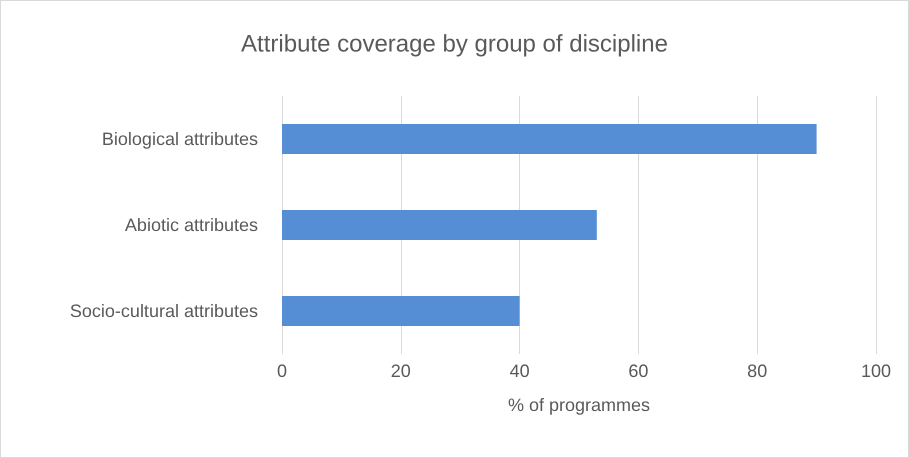 Image resolution: width=909 pixels, height=458 pixels. Describe the element at coordinates (164, 311) in the screenshot. I see `y-tick-label: Socio-cultural attributes` at that location.